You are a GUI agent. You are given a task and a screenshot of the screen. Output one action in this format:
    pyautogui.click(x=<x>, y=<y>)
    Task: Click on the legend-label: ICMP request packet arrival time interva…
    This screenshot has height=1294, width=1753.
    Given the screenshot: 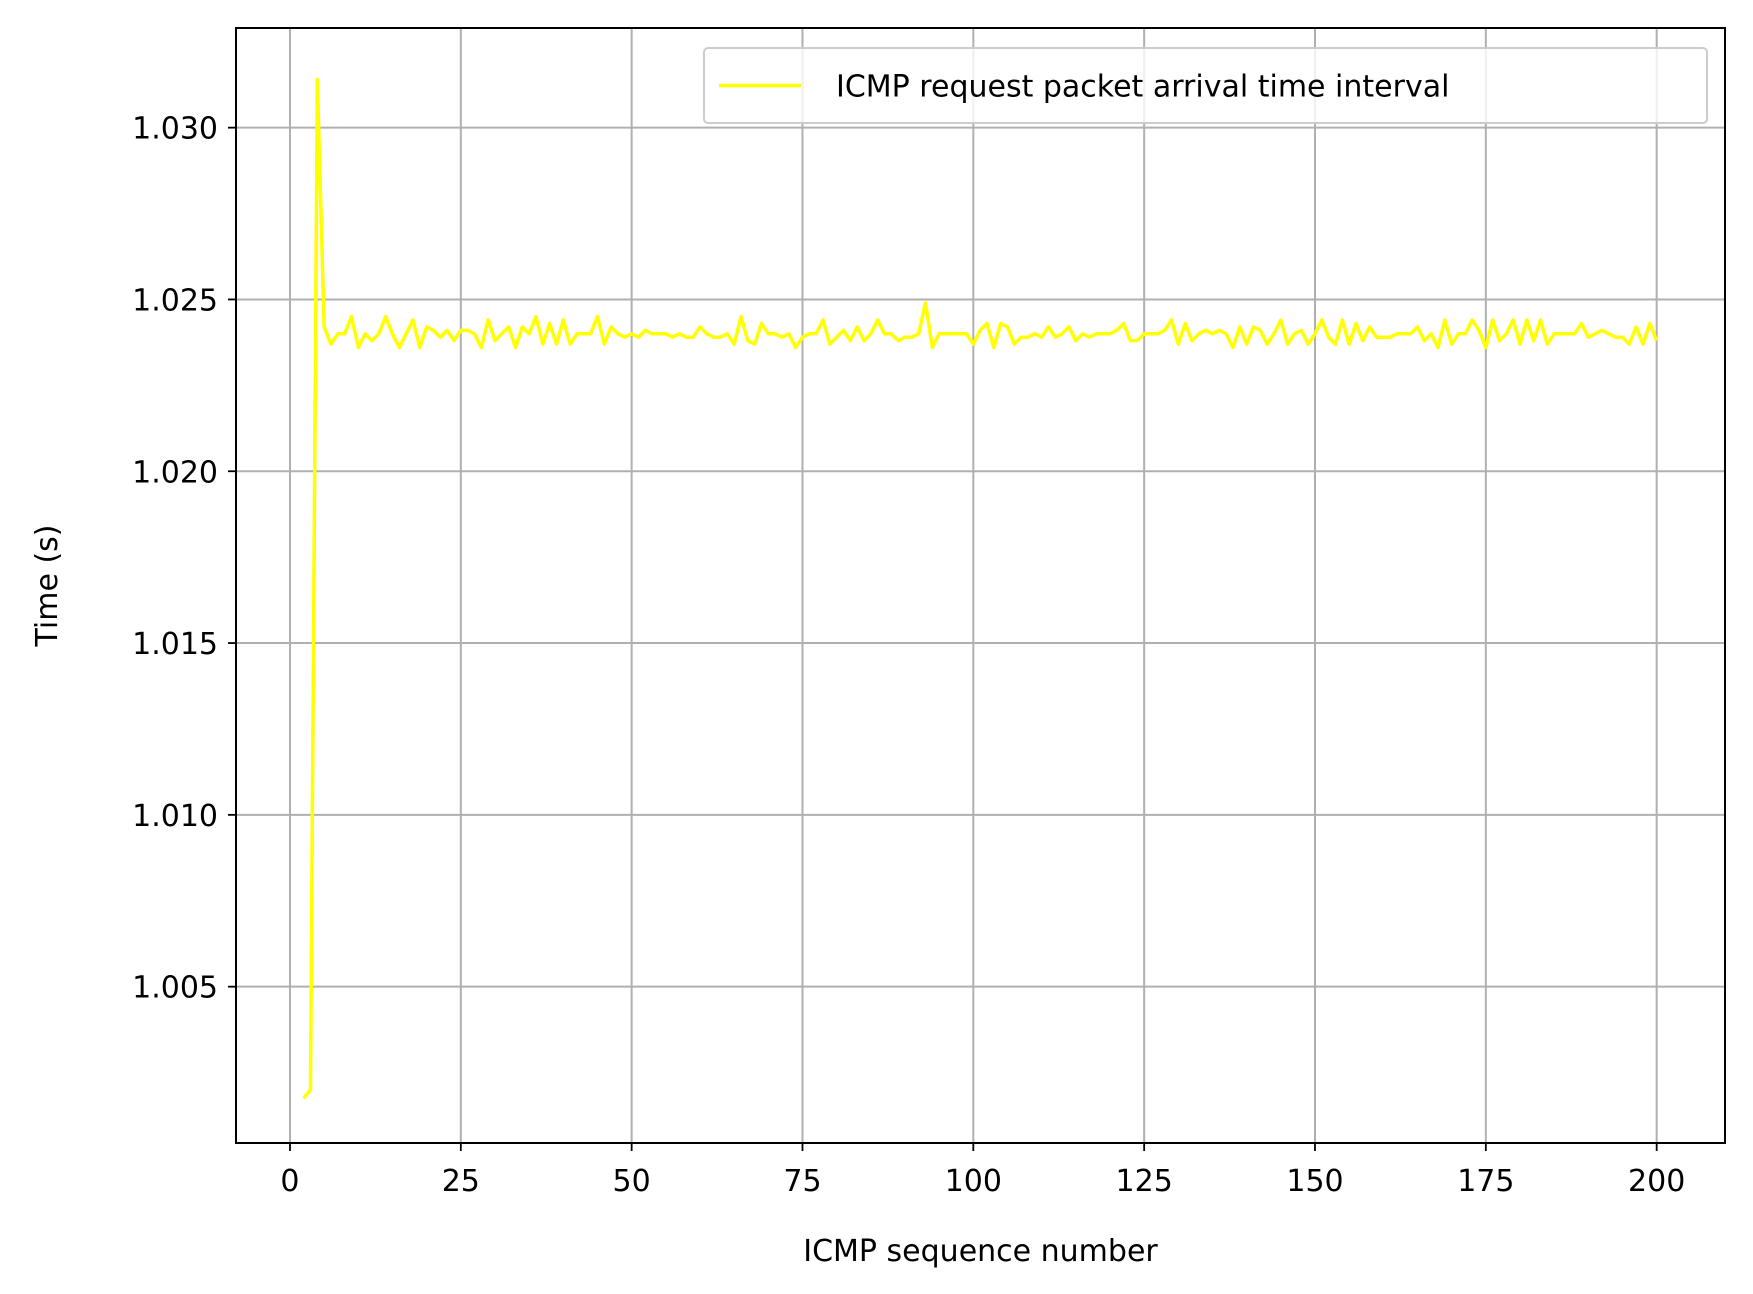 What is the action you would take?
    pyautogui.click(x=1142, y=87)
    